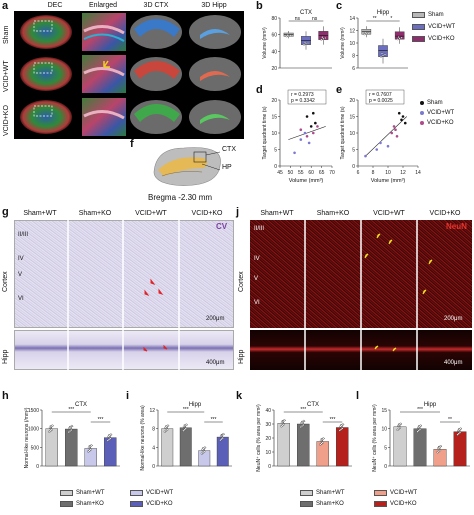 The width and height of the screenshot is (474, 515). What do you see at coordinates (268, 439) in the screenshot?
I see `y-tick-label: 20` at bounding box center [268, 439].